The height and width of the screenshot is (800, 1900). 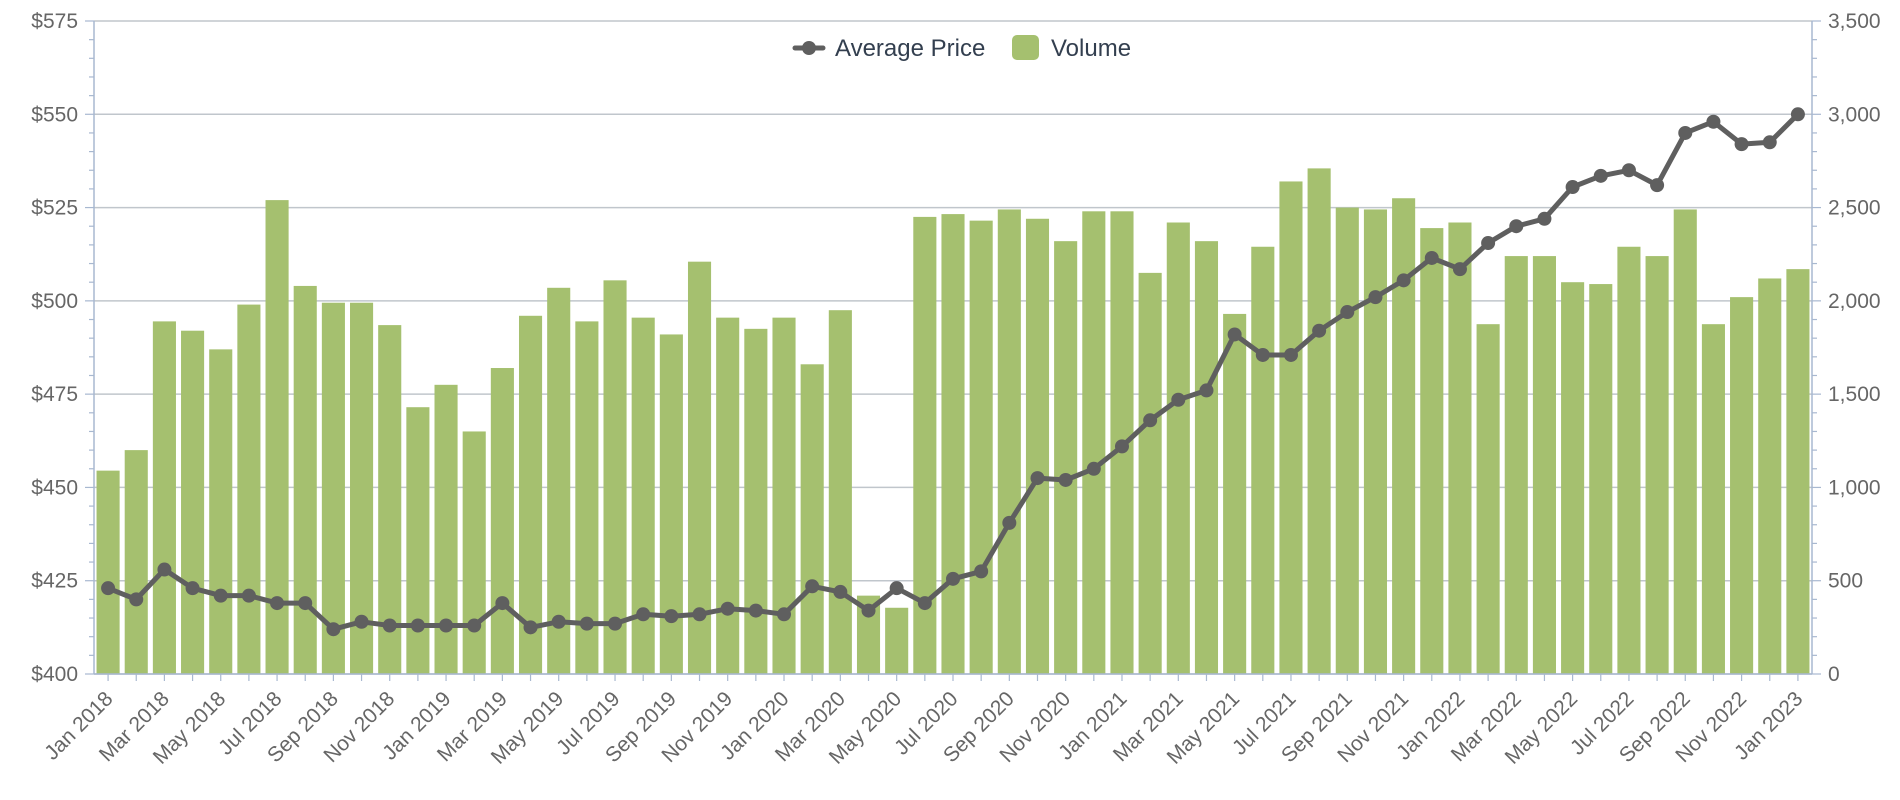 What do you see at coordinates (1854, 301) in the screenshot?
I see `y2-tick-label: 2,000` at bounding box center [1854, 301].